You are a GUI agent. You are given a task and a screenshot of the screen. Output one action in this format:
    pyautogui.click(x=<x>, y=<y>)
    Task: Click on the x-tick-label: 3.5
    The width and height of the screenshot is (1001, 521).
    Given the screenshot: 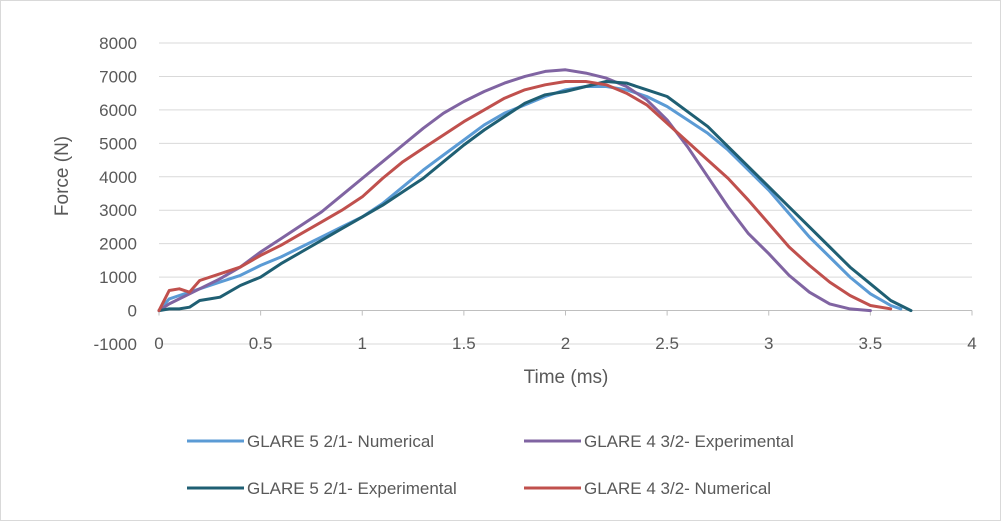 What is the action you would take?
    pyautogui.click(x=871, y=343)
    